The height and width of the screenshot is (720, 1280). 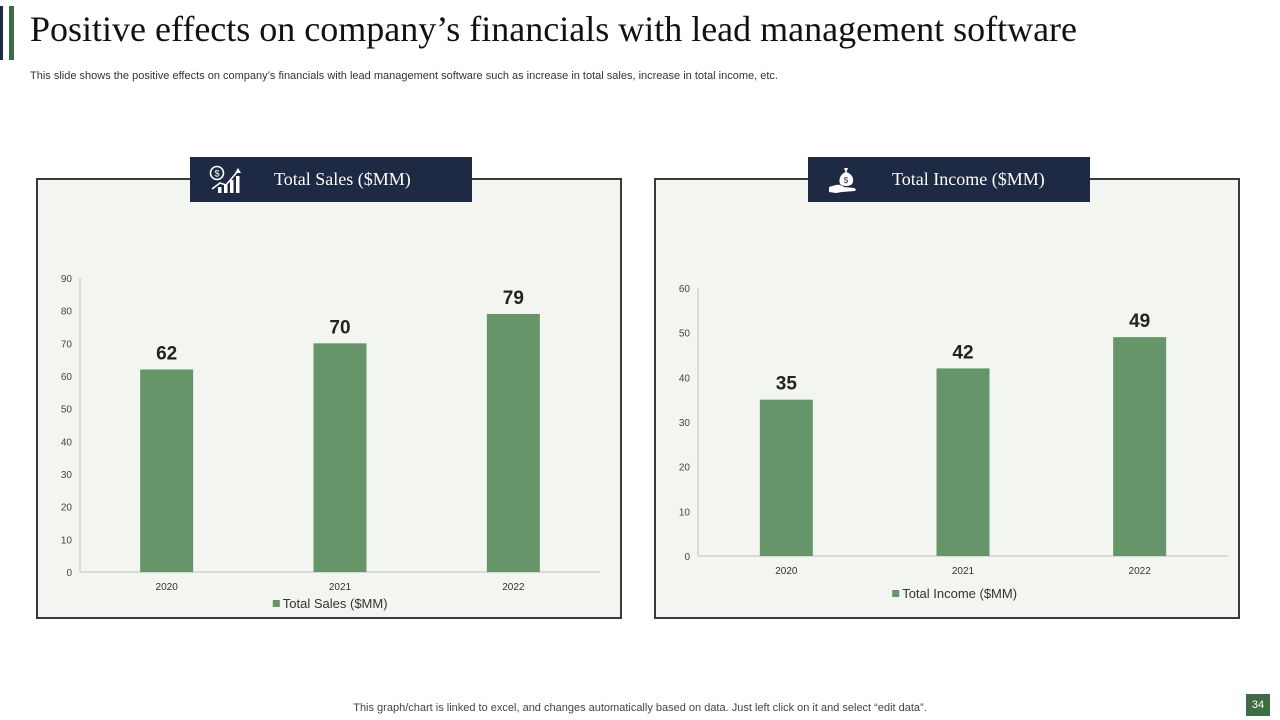 What do you see at coordinates (339, 327) in the screenshot?
I see `data-label: 70` at bounding box center [339, 327].